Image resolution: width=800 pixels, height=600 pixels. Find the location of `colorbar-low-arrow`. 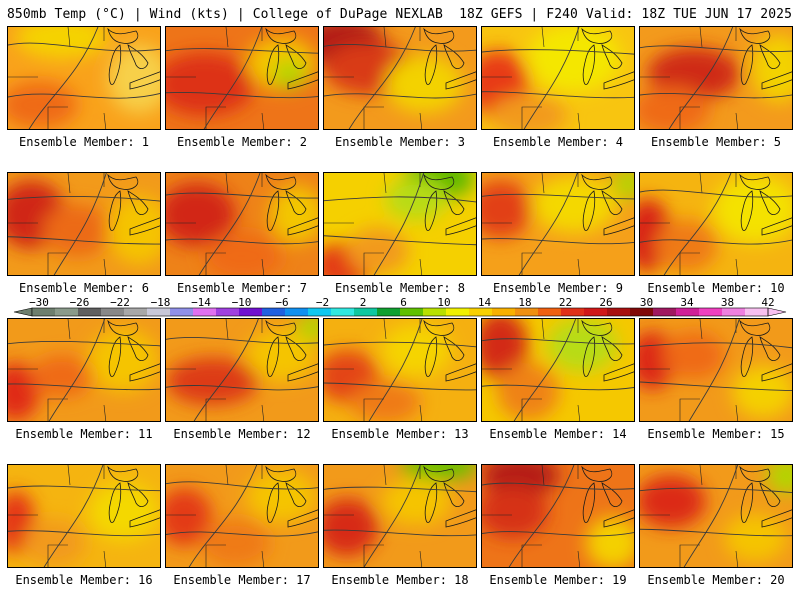

colorbar-low-arrow is located at coordinates (23, 312).